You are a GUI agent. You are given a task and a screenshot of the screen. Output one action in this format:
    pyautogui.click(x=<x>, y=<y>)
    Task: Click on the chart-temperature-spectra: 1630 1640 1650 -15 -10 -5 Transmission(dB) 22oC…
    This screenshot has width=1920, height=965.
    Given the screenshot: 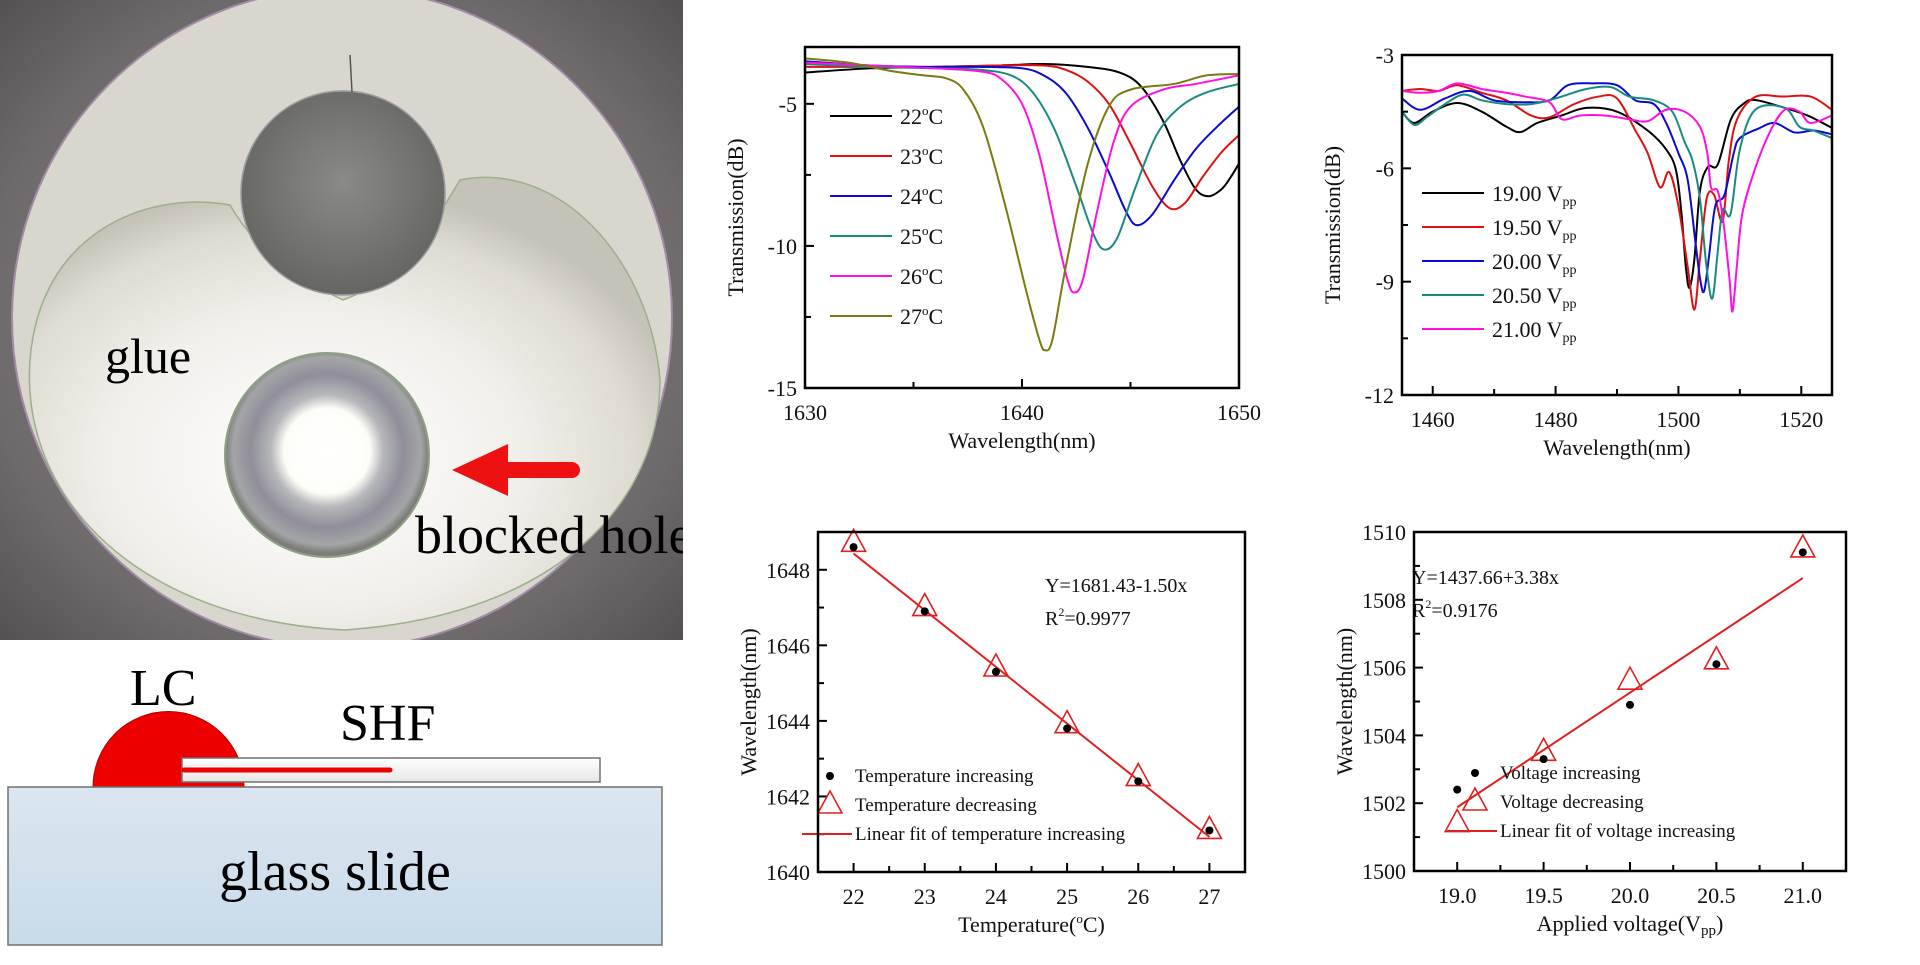 What is the action you would take?
    pyautogui.click(x=1000, y=250)
    